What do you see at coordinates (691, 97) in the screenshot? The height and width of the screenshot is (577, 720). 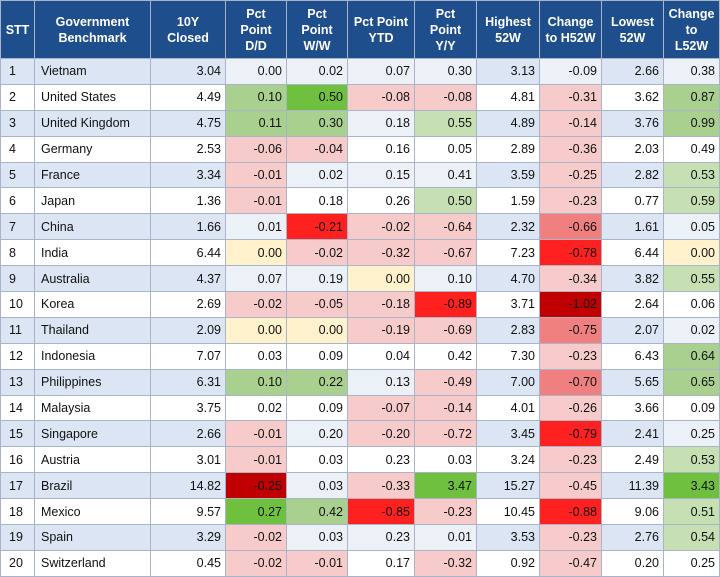 I see `cell-change-l52w: 0.87` at bounding box center [691, 97].